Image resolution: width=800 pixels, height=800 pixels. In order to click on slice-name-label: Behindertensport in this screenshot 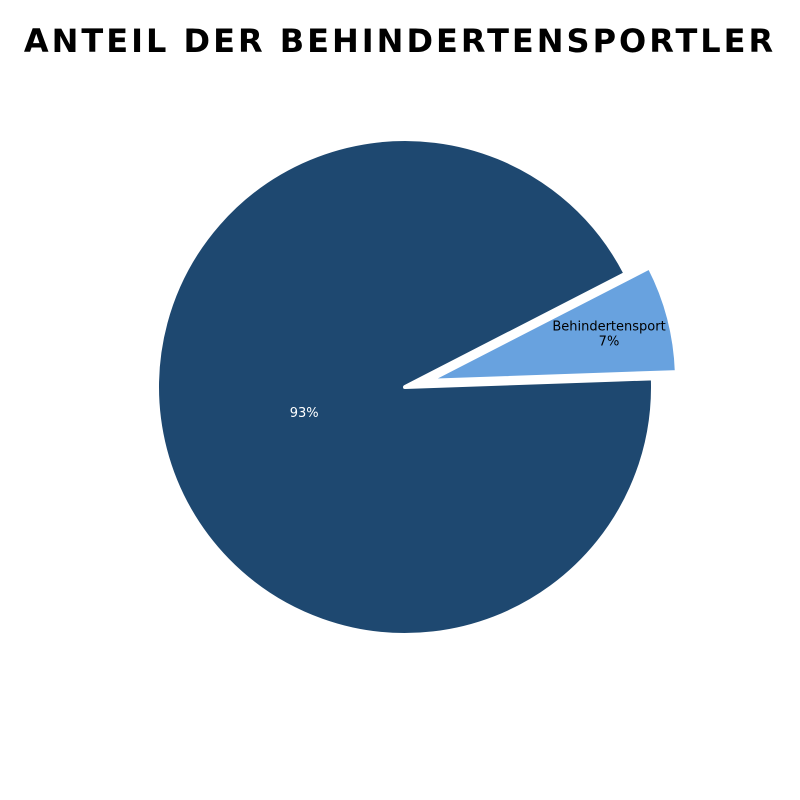, I will do `click(608, 326)`.